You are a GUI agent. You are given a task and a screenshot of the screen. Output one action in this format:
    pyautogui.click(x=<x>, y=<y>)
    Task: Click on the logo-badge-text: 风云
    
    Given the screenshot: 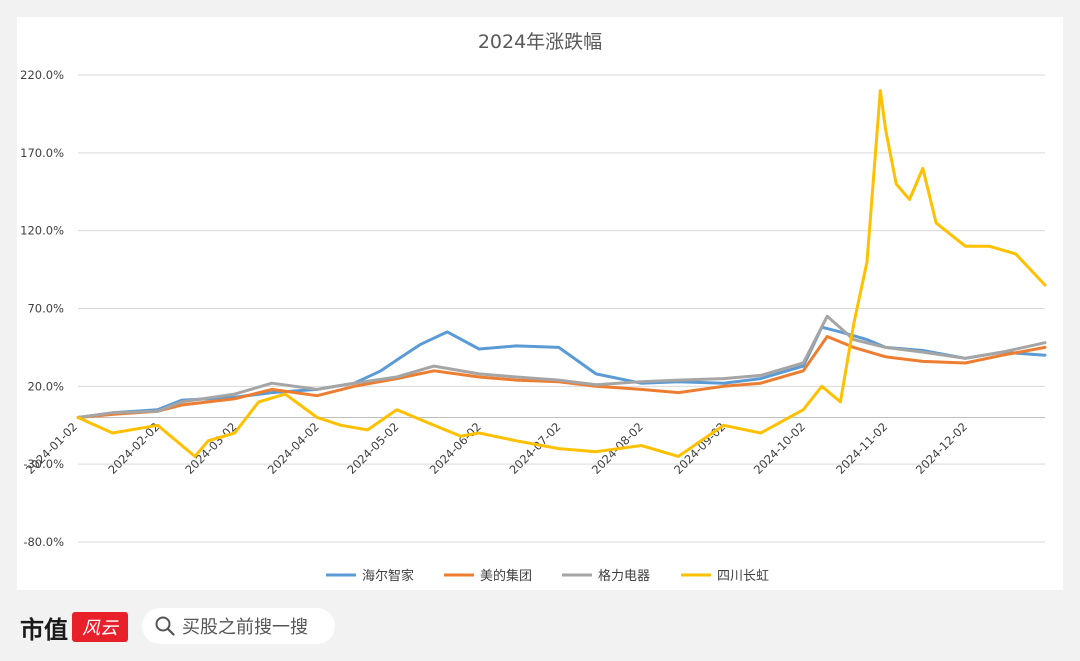 What is the action you would take?
    pyautogui.click(x=100, y=628)
    